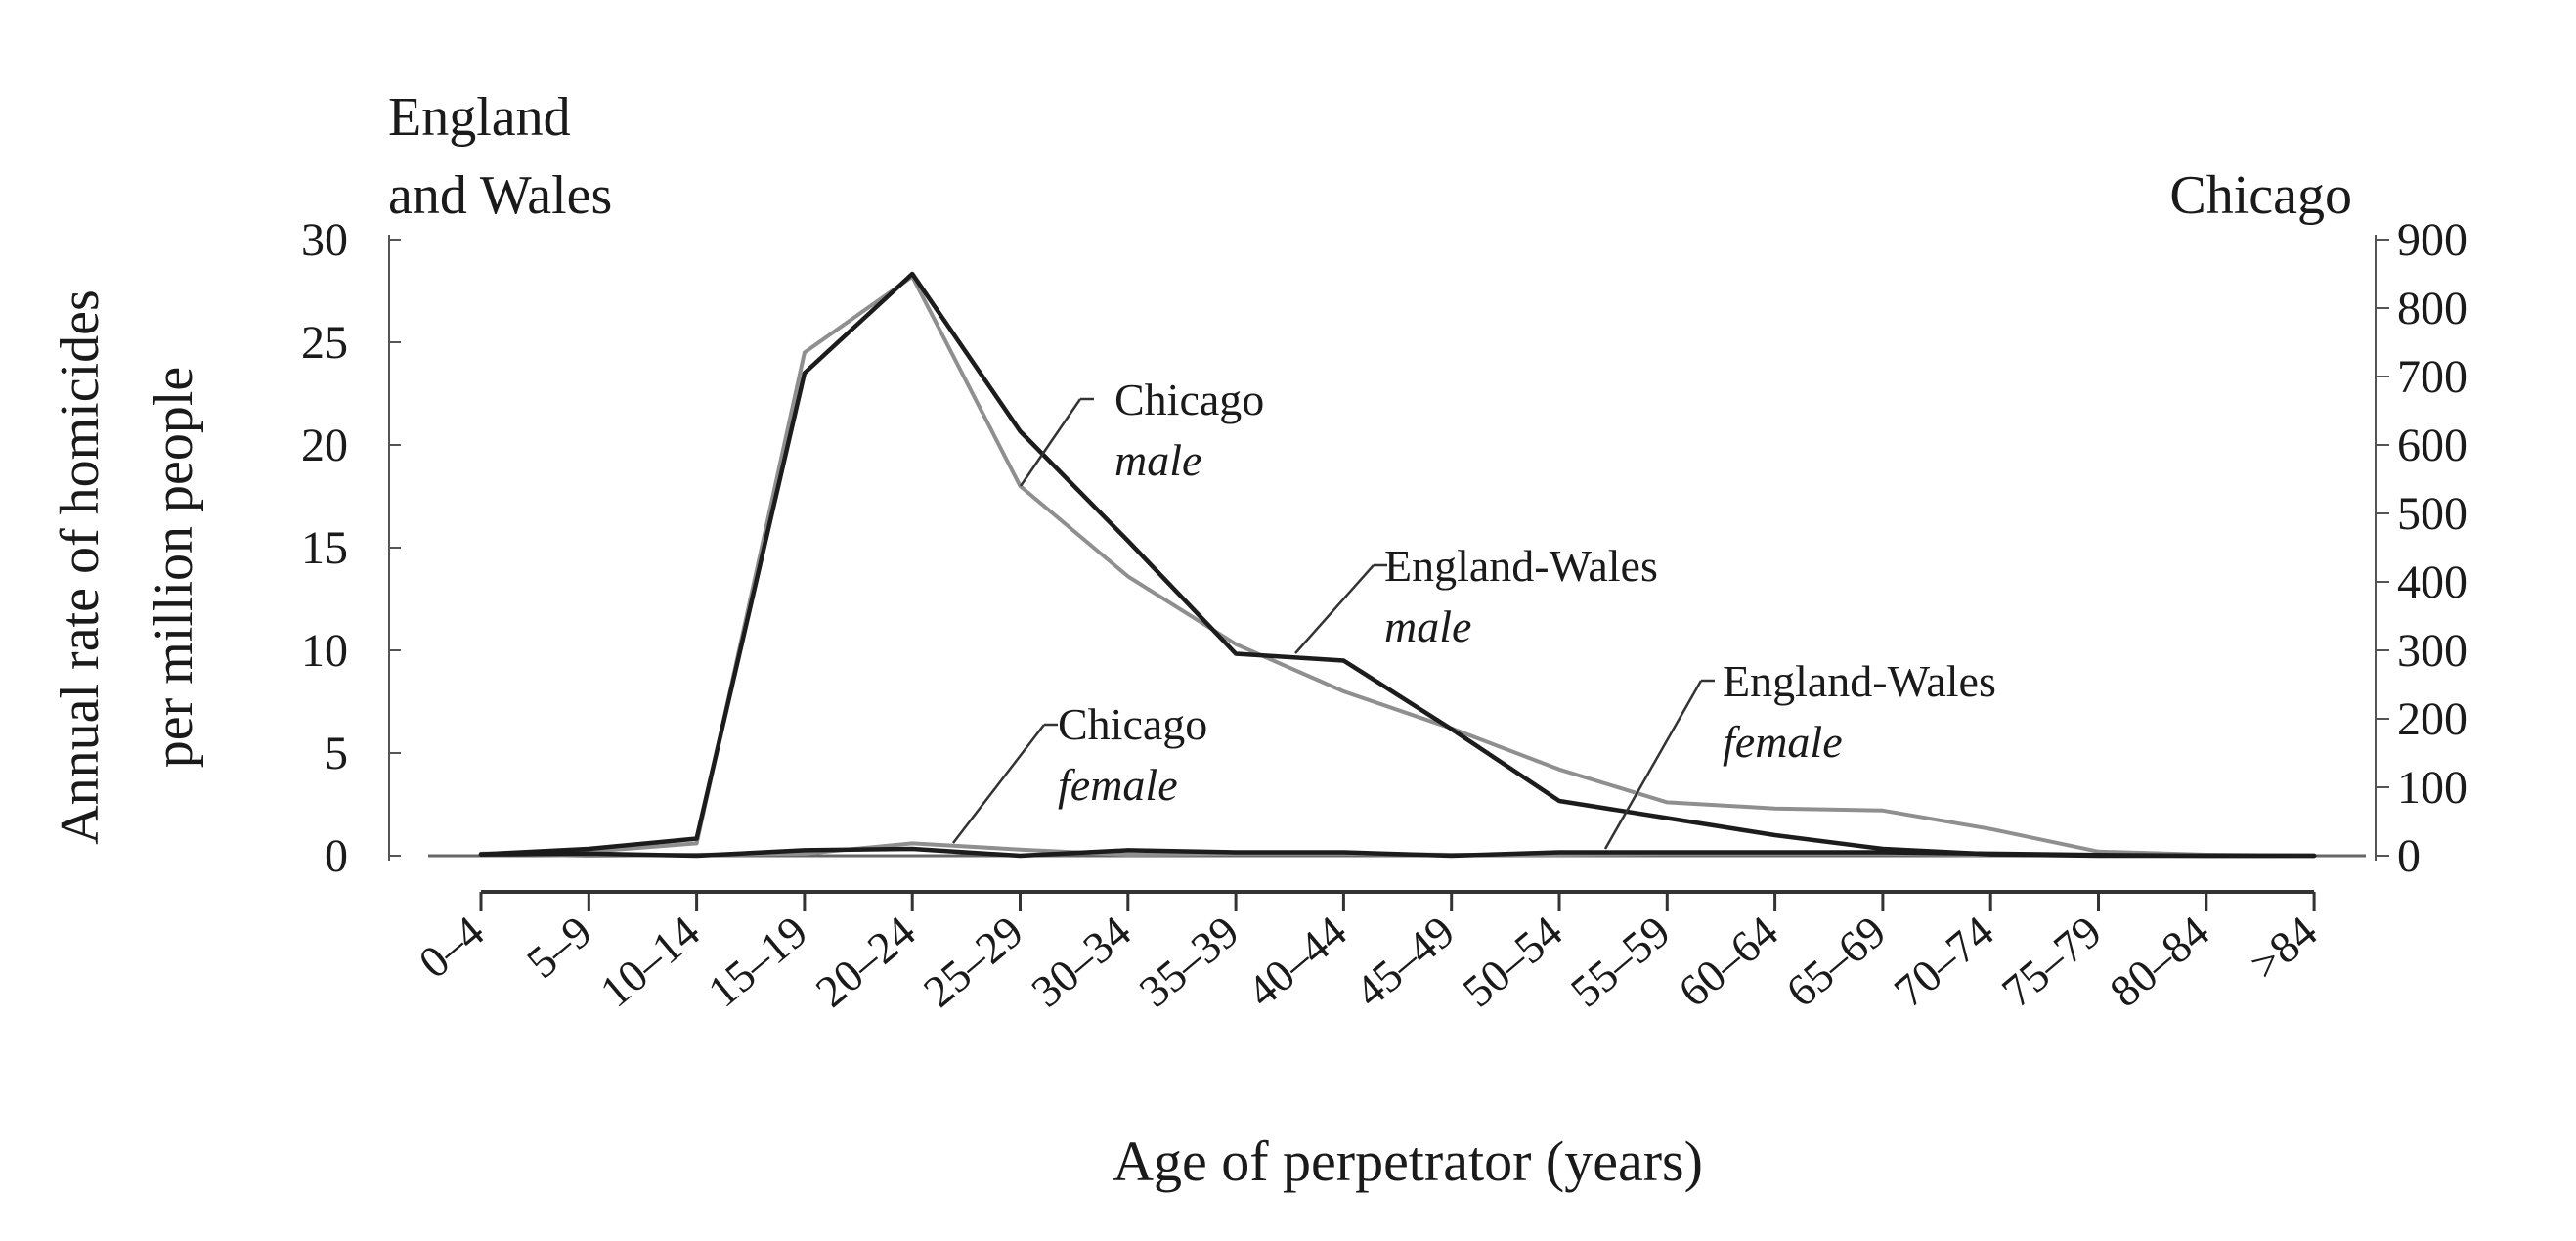 The height and width of the screenshot is (1241, 2576). What do you see at coordinates (324, 651) in the screenshot?
I see `left-axis-tick-label: 10` at bounding box center [324, 651].